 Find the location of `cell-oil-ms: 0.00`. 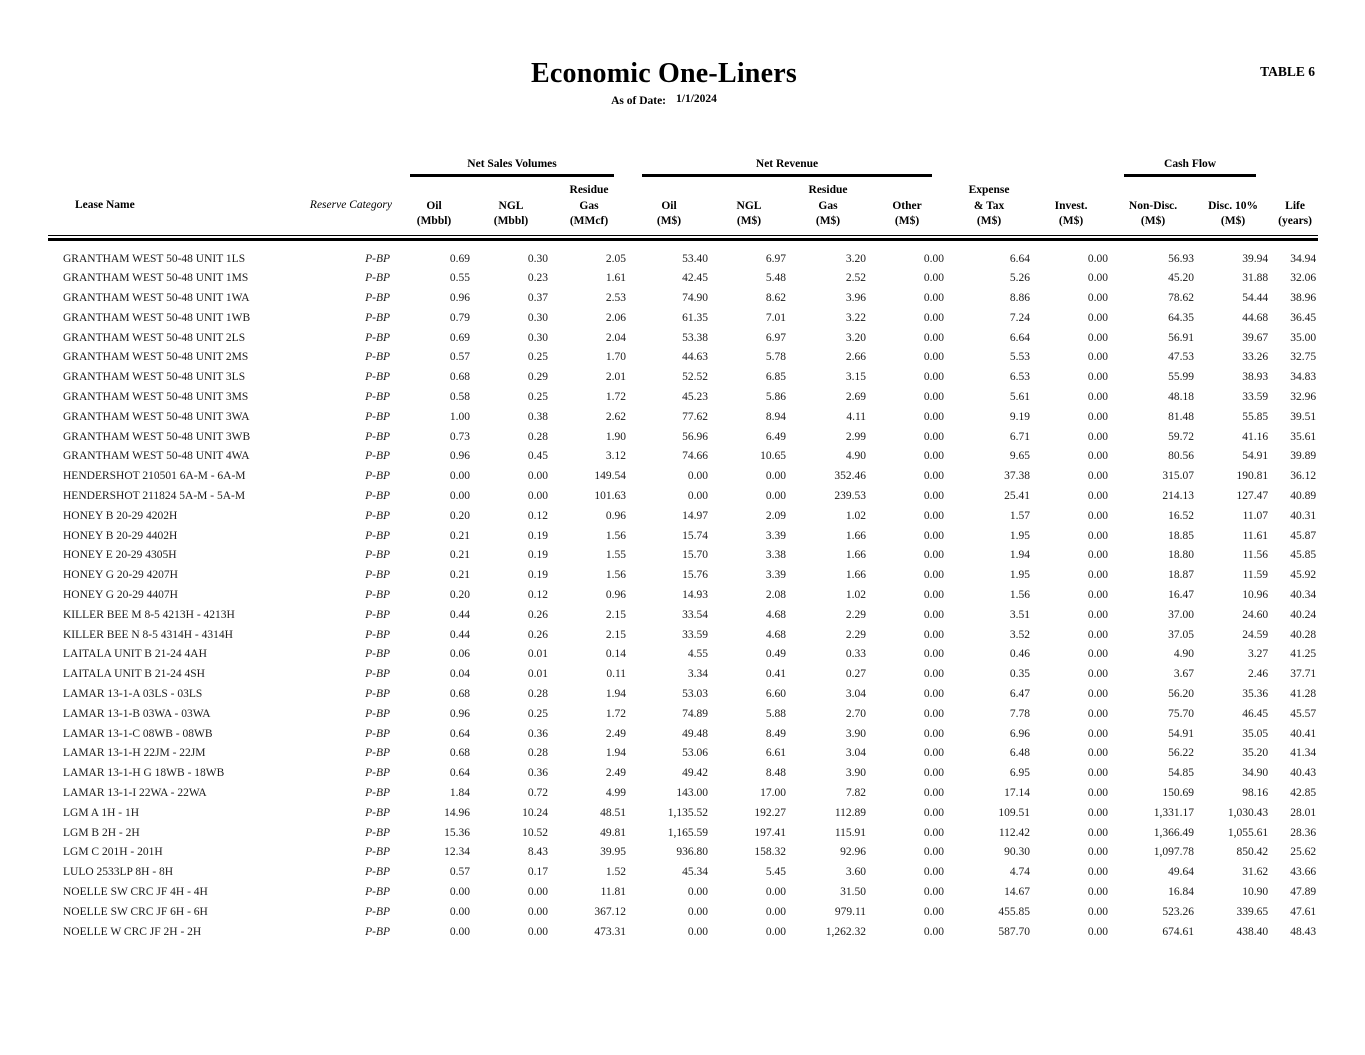

cell-oil-ms: 0.00 is located at coordinates (698, 931).